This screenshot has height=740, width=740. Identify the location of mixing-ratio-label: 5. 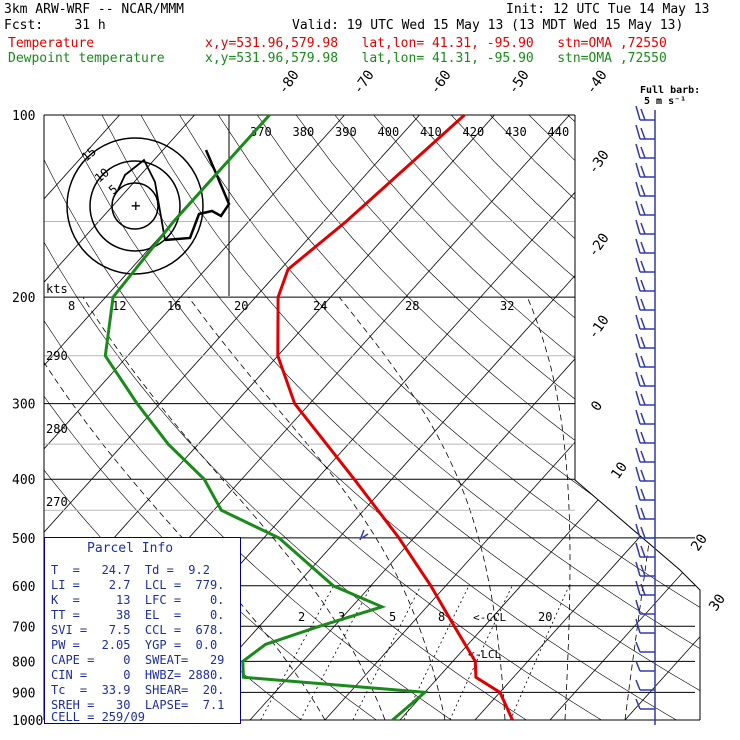
(392, 617).